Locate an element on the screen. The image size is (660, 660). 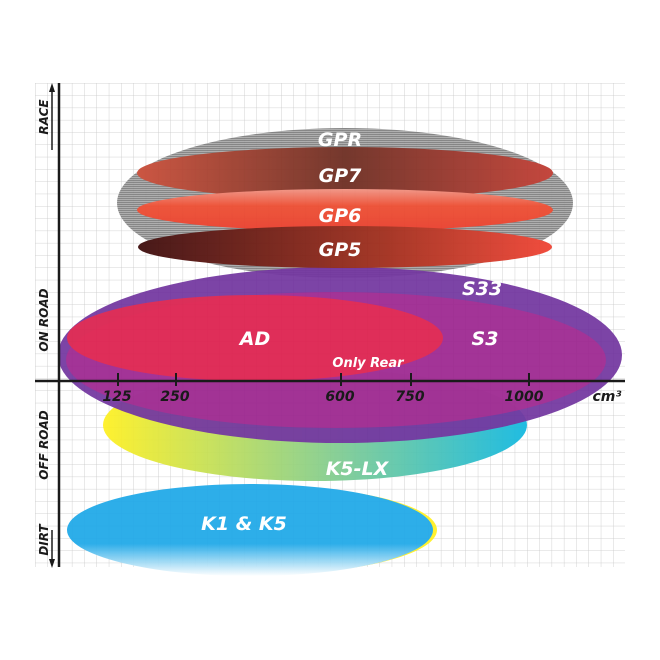
label-gp7: GP7 is located at coordinates (341, 176).